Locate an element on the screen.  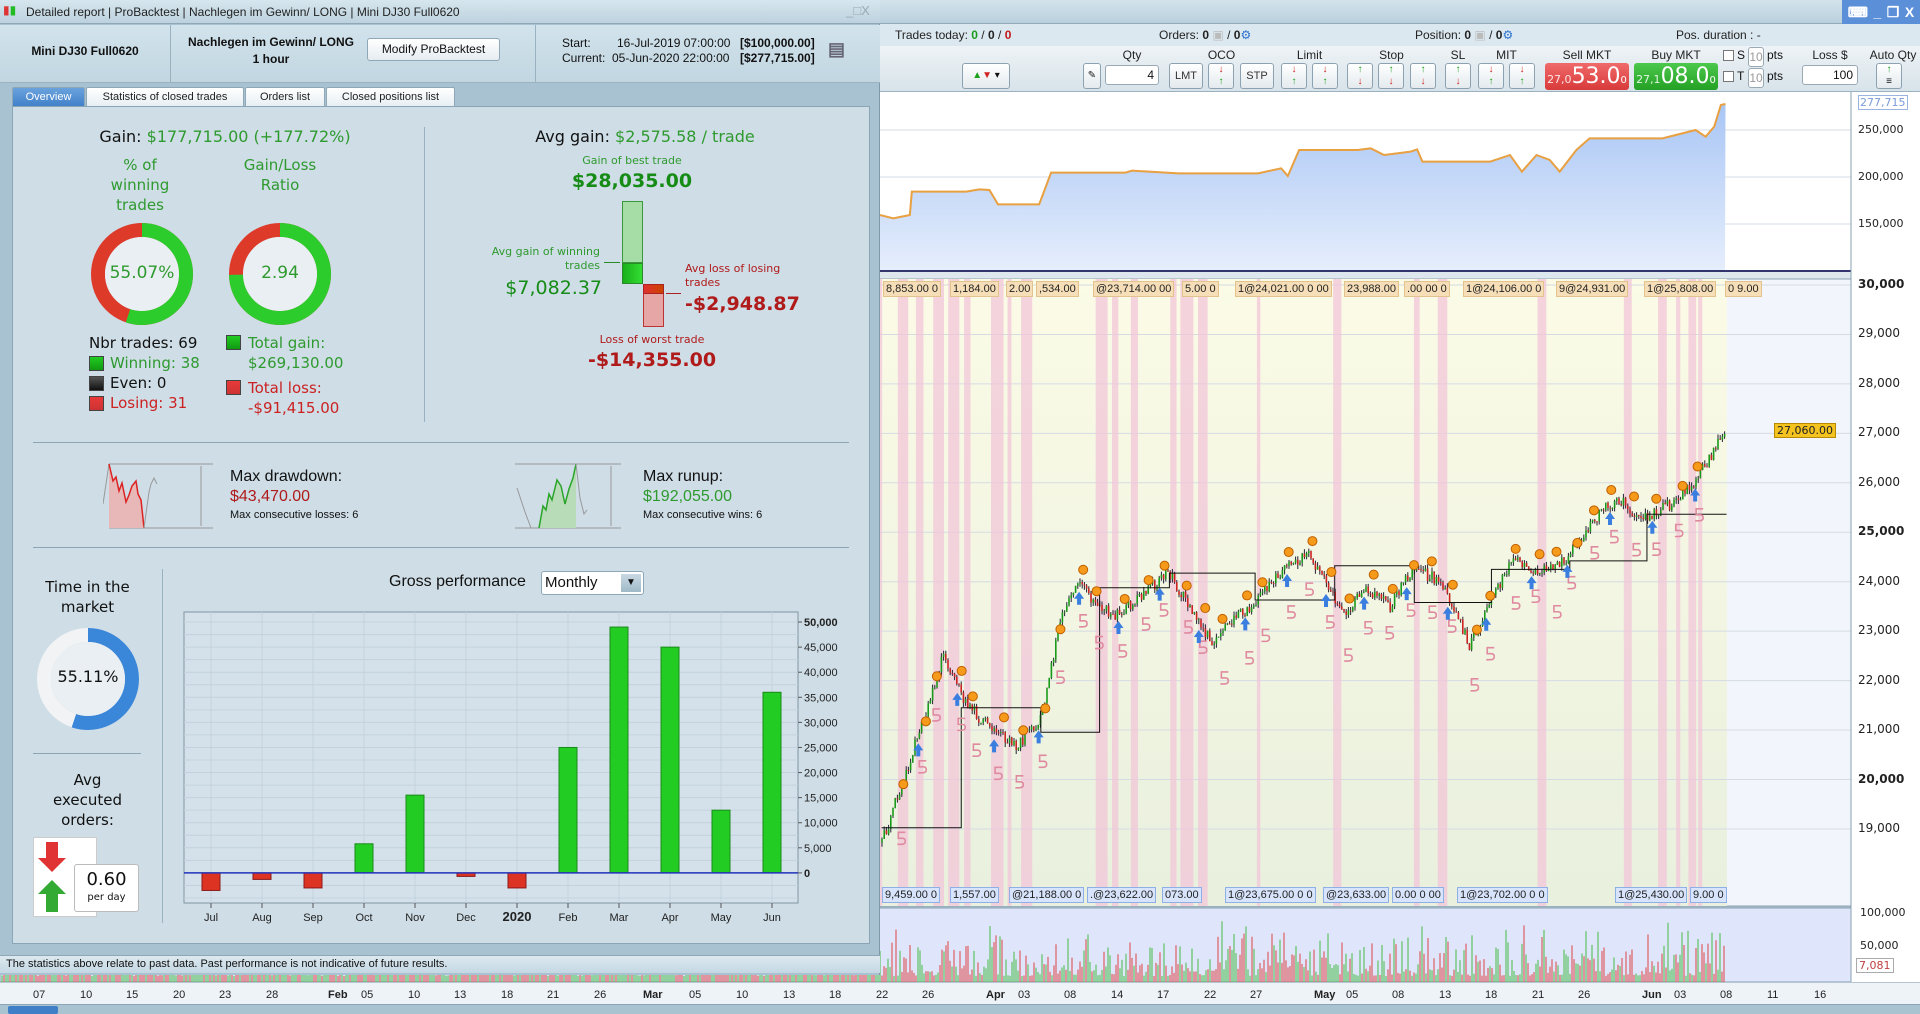
trade-annotation: .@23,622.00 is located at coordinates (1122, 895).